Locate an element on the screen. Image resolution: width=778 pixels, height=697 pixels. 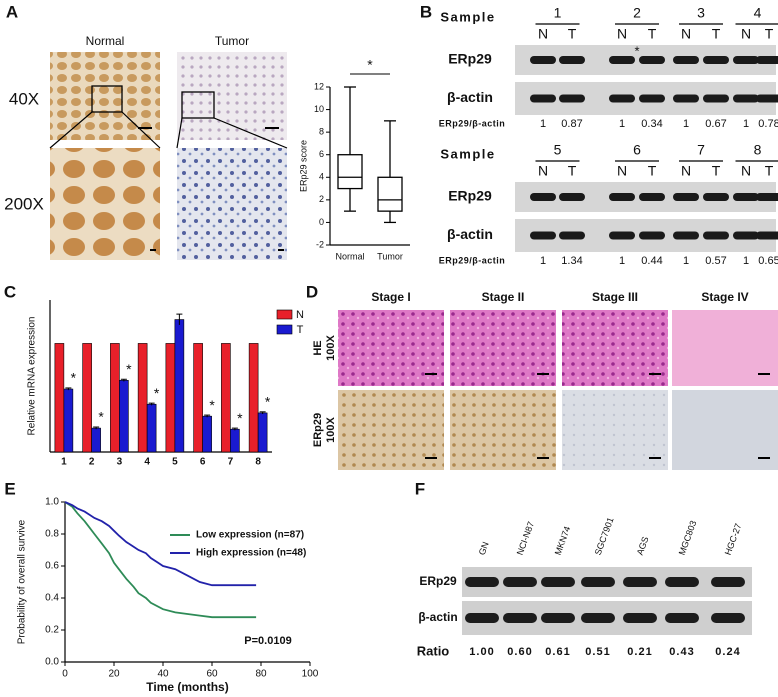
zoom-box is located at coordinates (107, 99).